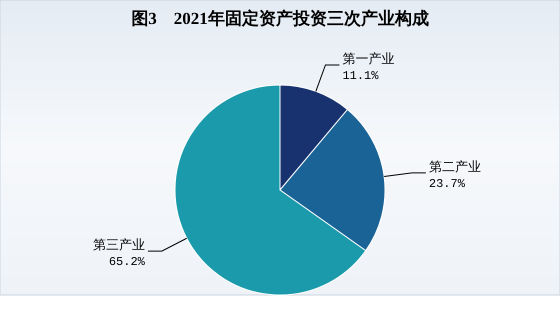 Image resolution: width=560 pixels, height=323 pixels. I want to click on slice-label: 第三产业, so click(118, 244).